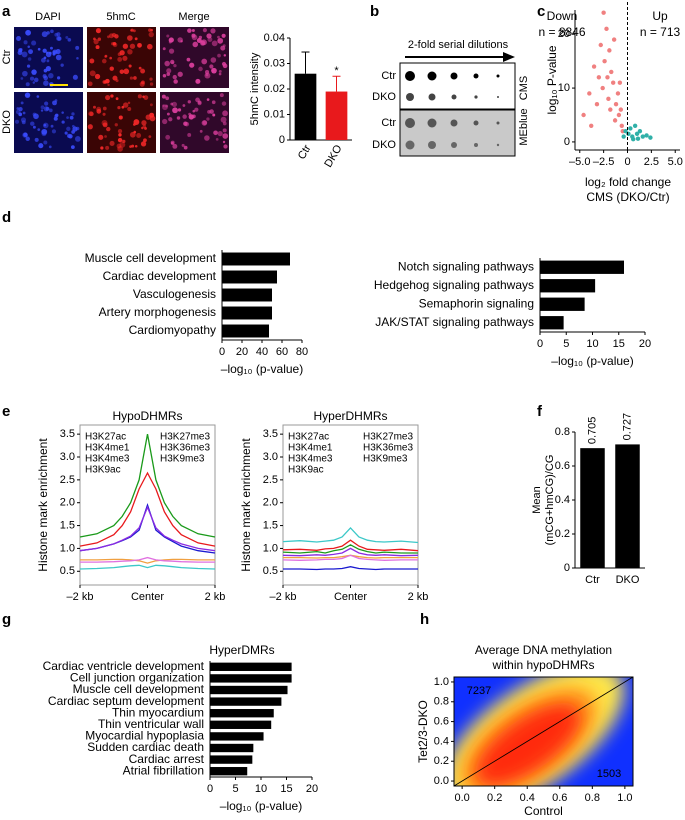 The image size is (685, 820). Describe the element at coordinates (336, 71) in the screenshot. I see `annotation: *` at that location.